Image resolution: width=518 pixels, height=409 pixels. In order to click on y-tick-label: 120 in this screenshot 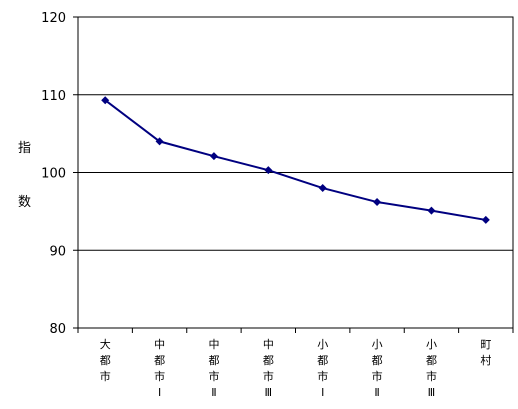, I will do `click(53, 18)`.